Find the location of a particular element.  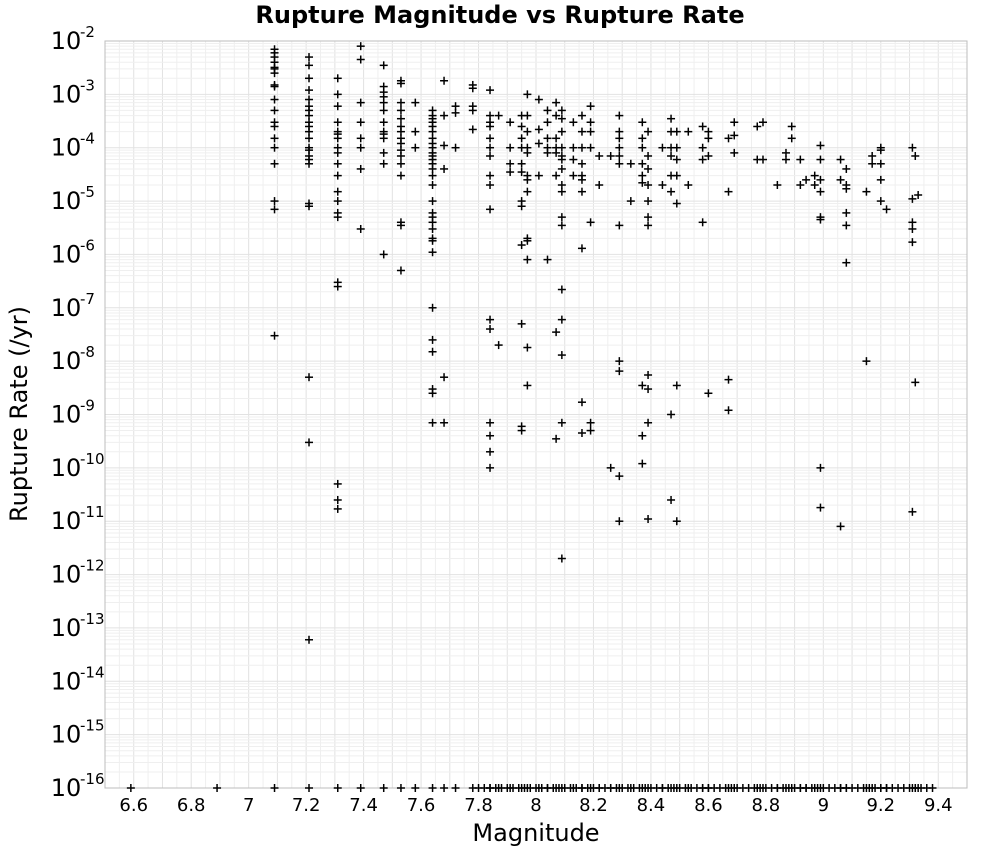

x-axis-label: Magnitude is located at coordinates (535, 833).